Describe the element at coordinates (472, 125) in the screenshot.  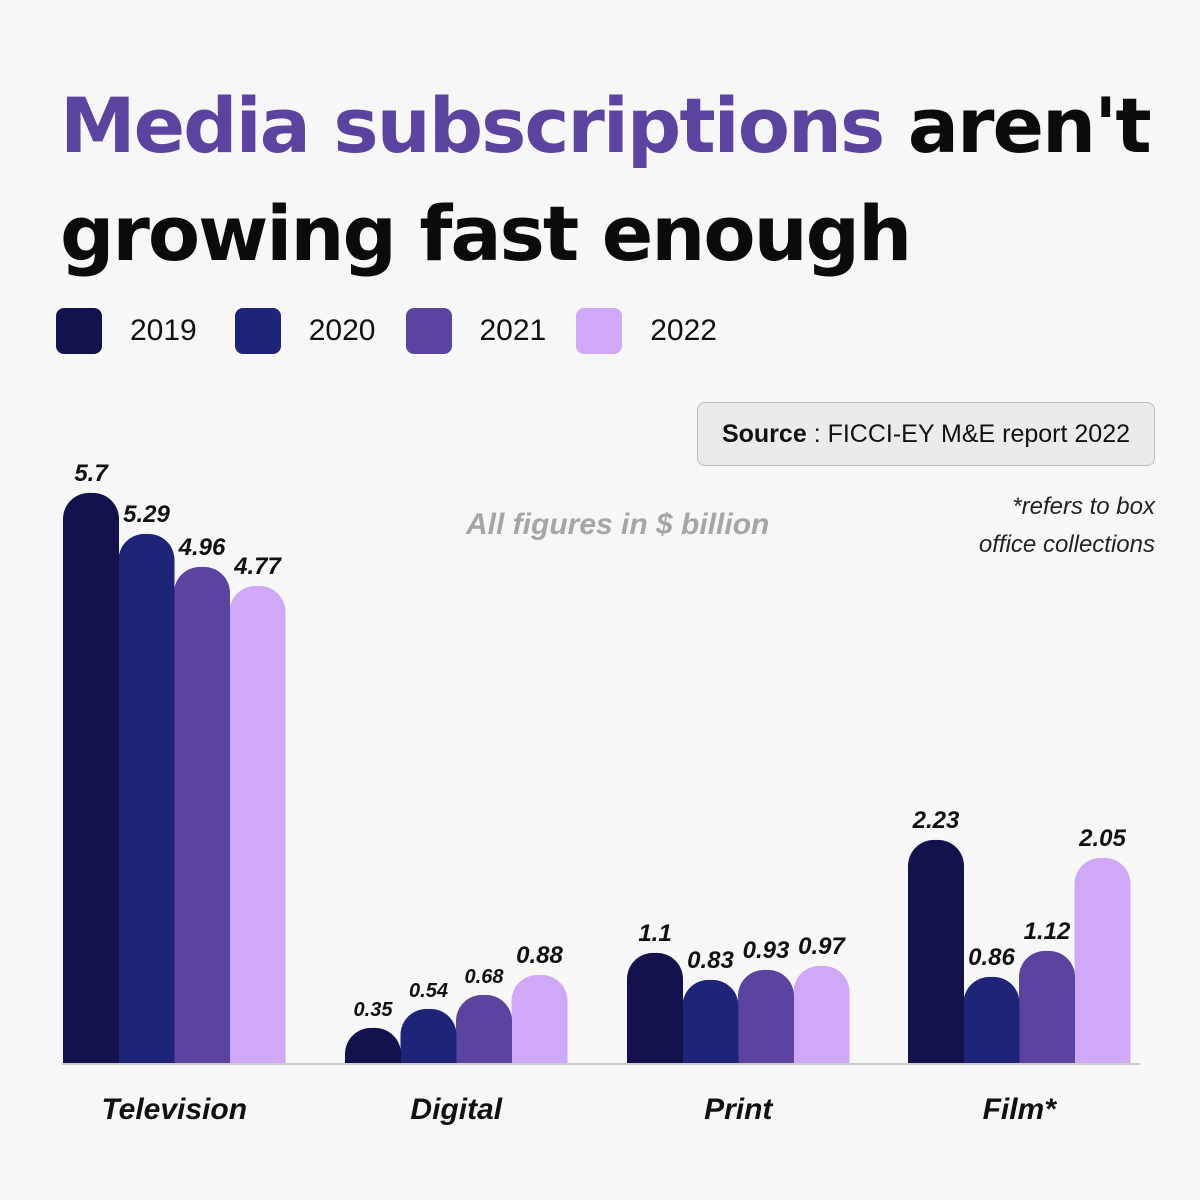
I see `title-accent: Media subscriptions` at that location.